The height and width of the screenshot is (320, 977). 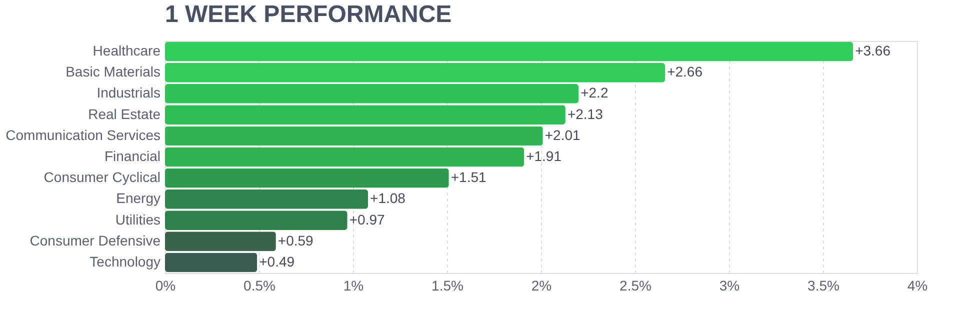 What do you see at coordinates (353, 286) in the screenshot?
I see `x-tick-label: 1%` at bounding box center [353, 286].